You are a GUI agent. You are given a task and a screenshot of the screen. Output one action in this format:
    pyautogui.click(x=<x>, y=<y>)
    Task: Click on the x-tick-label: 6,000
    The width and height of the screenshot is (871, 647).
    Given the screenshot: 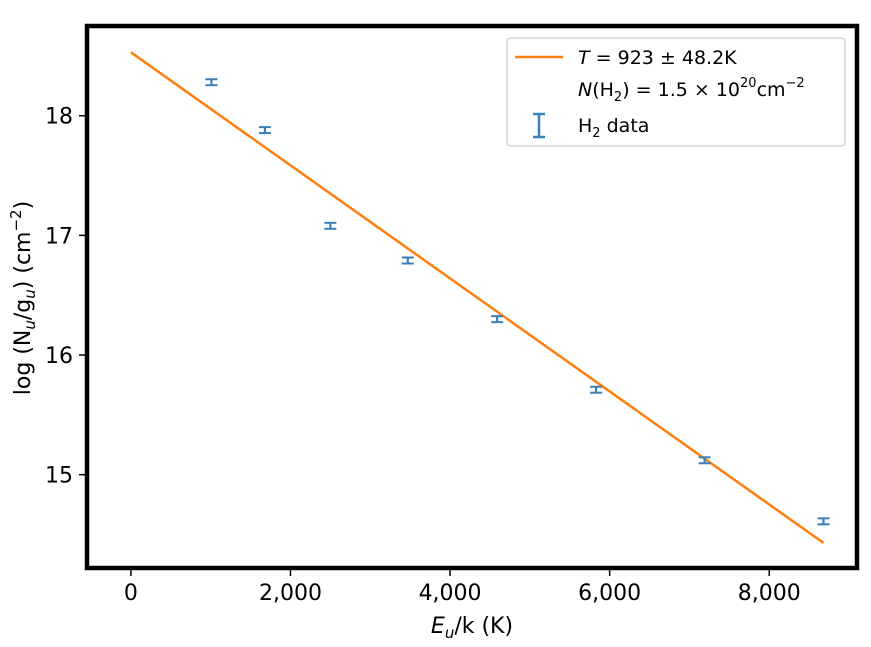 What is the action you would take?
    pyautogui.click(x=609, y=593)
    